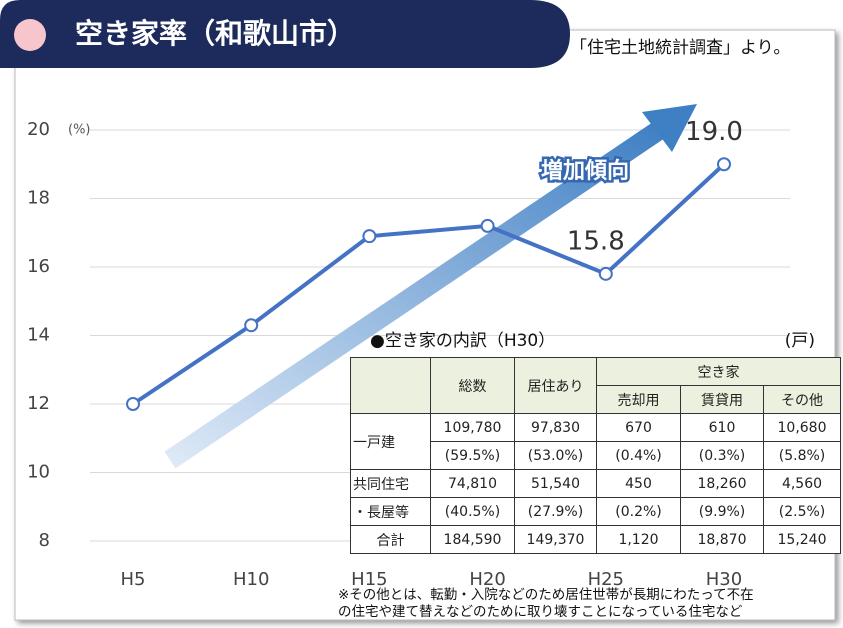  Describe the element at coordinates (722, 455) in the screenshot. I see `table-cell: (0.3%)` at that location.